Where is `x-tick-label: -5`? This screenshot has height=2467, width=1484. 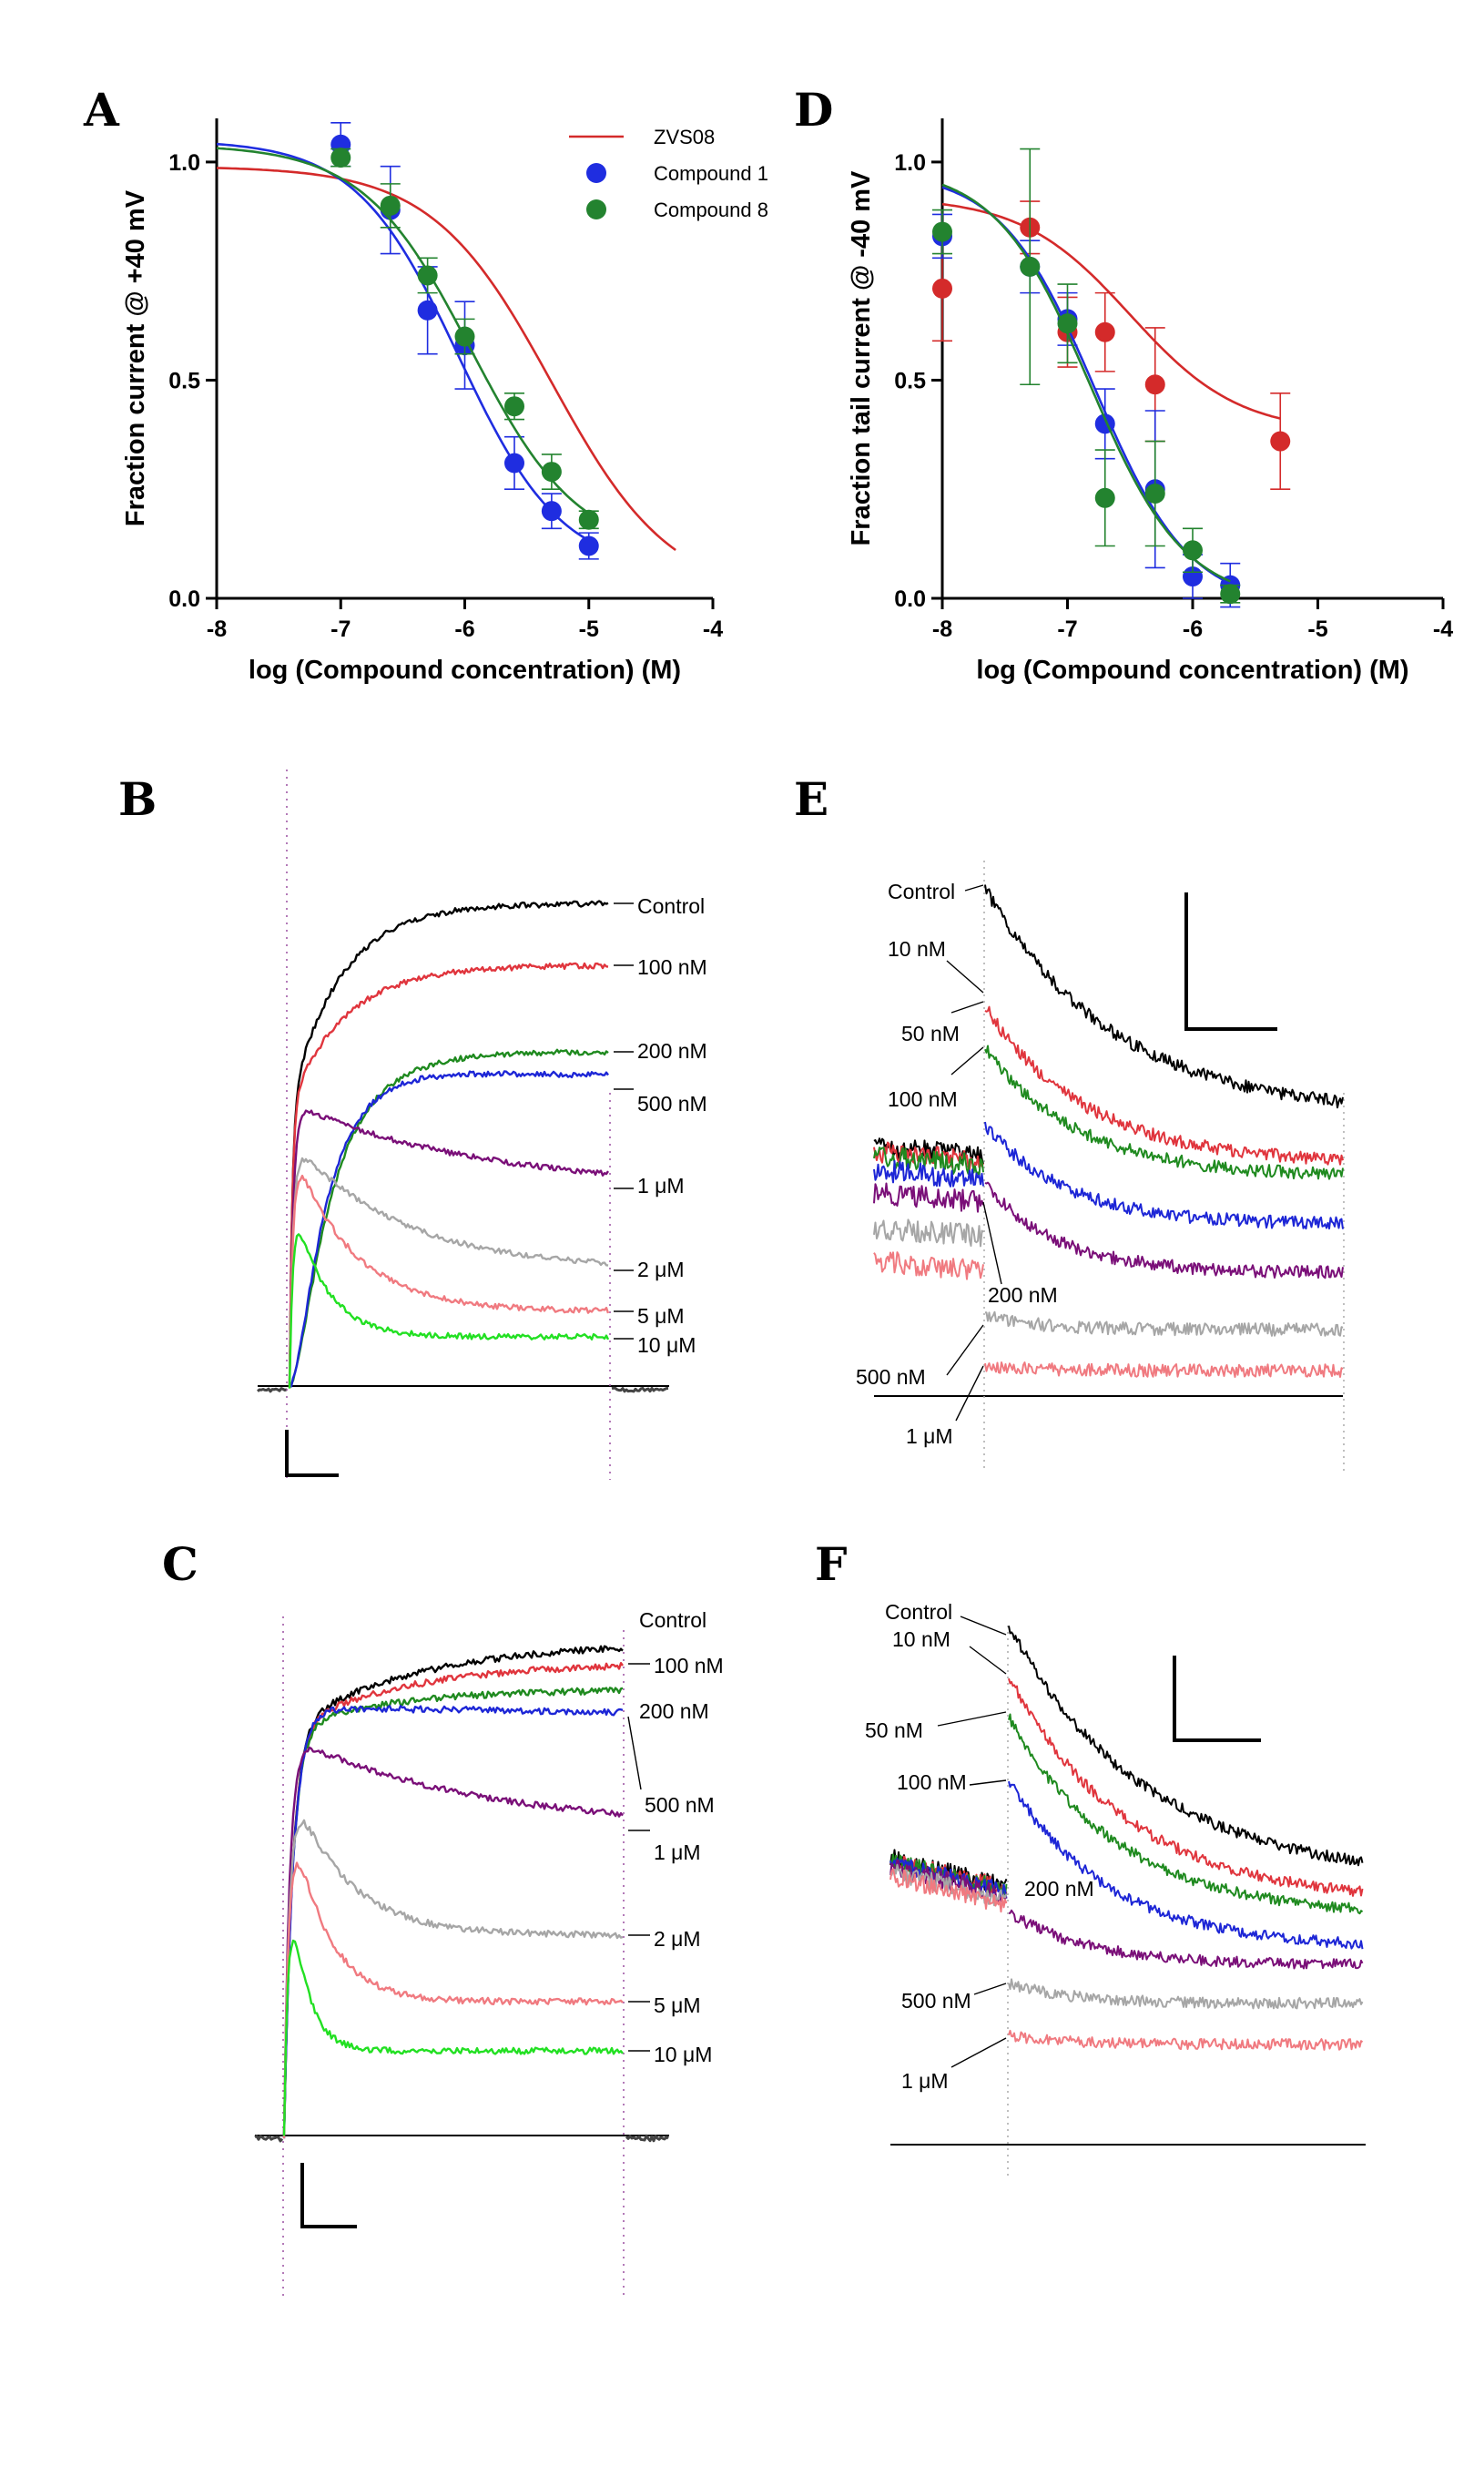 x-tick-label: -5 is located at coordinates (589, 629).